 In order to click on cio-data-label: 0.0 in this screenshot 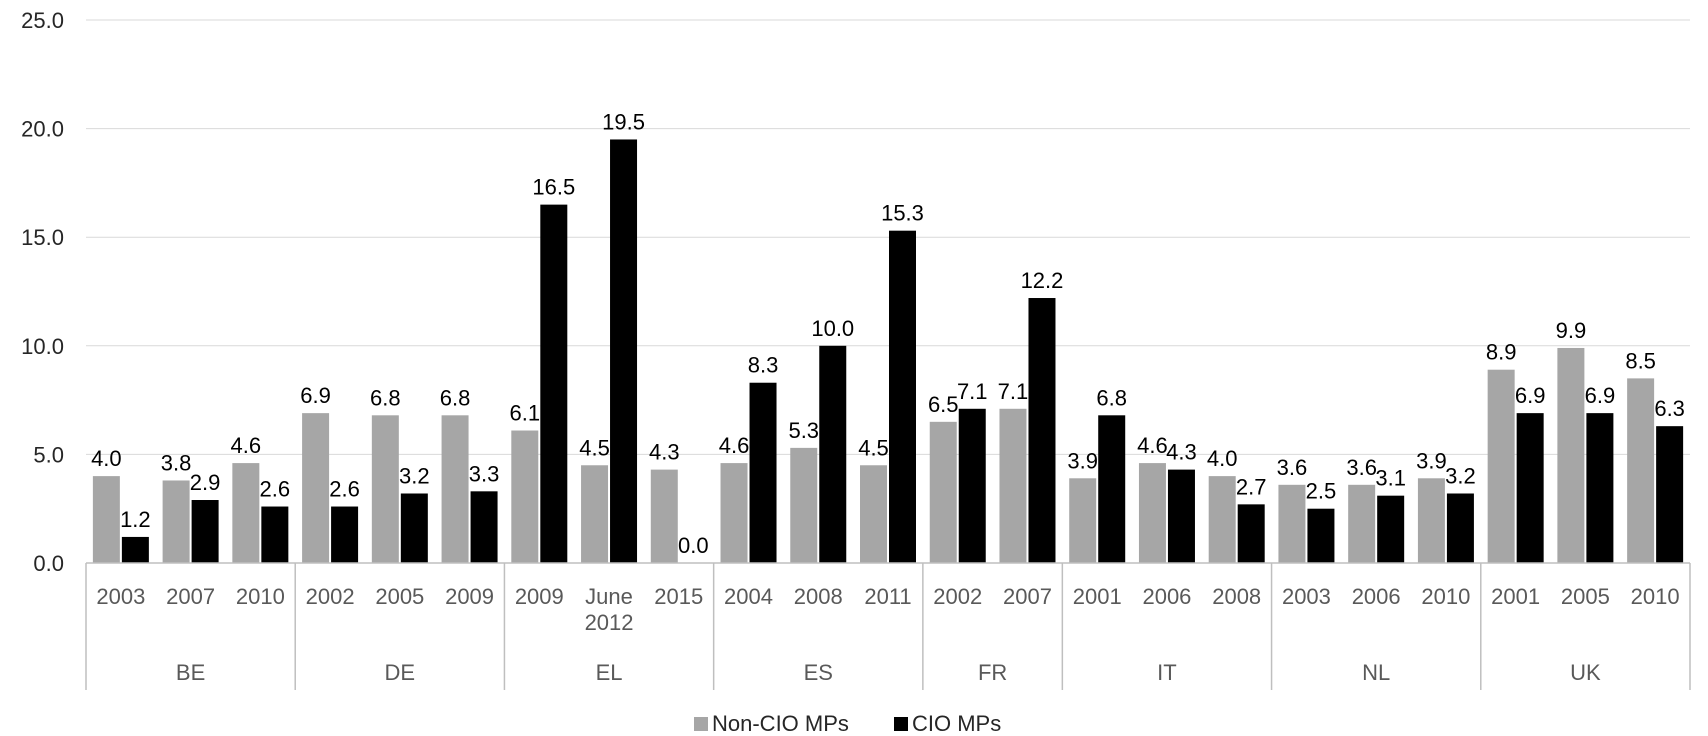, I will do `click(693, 545)`.